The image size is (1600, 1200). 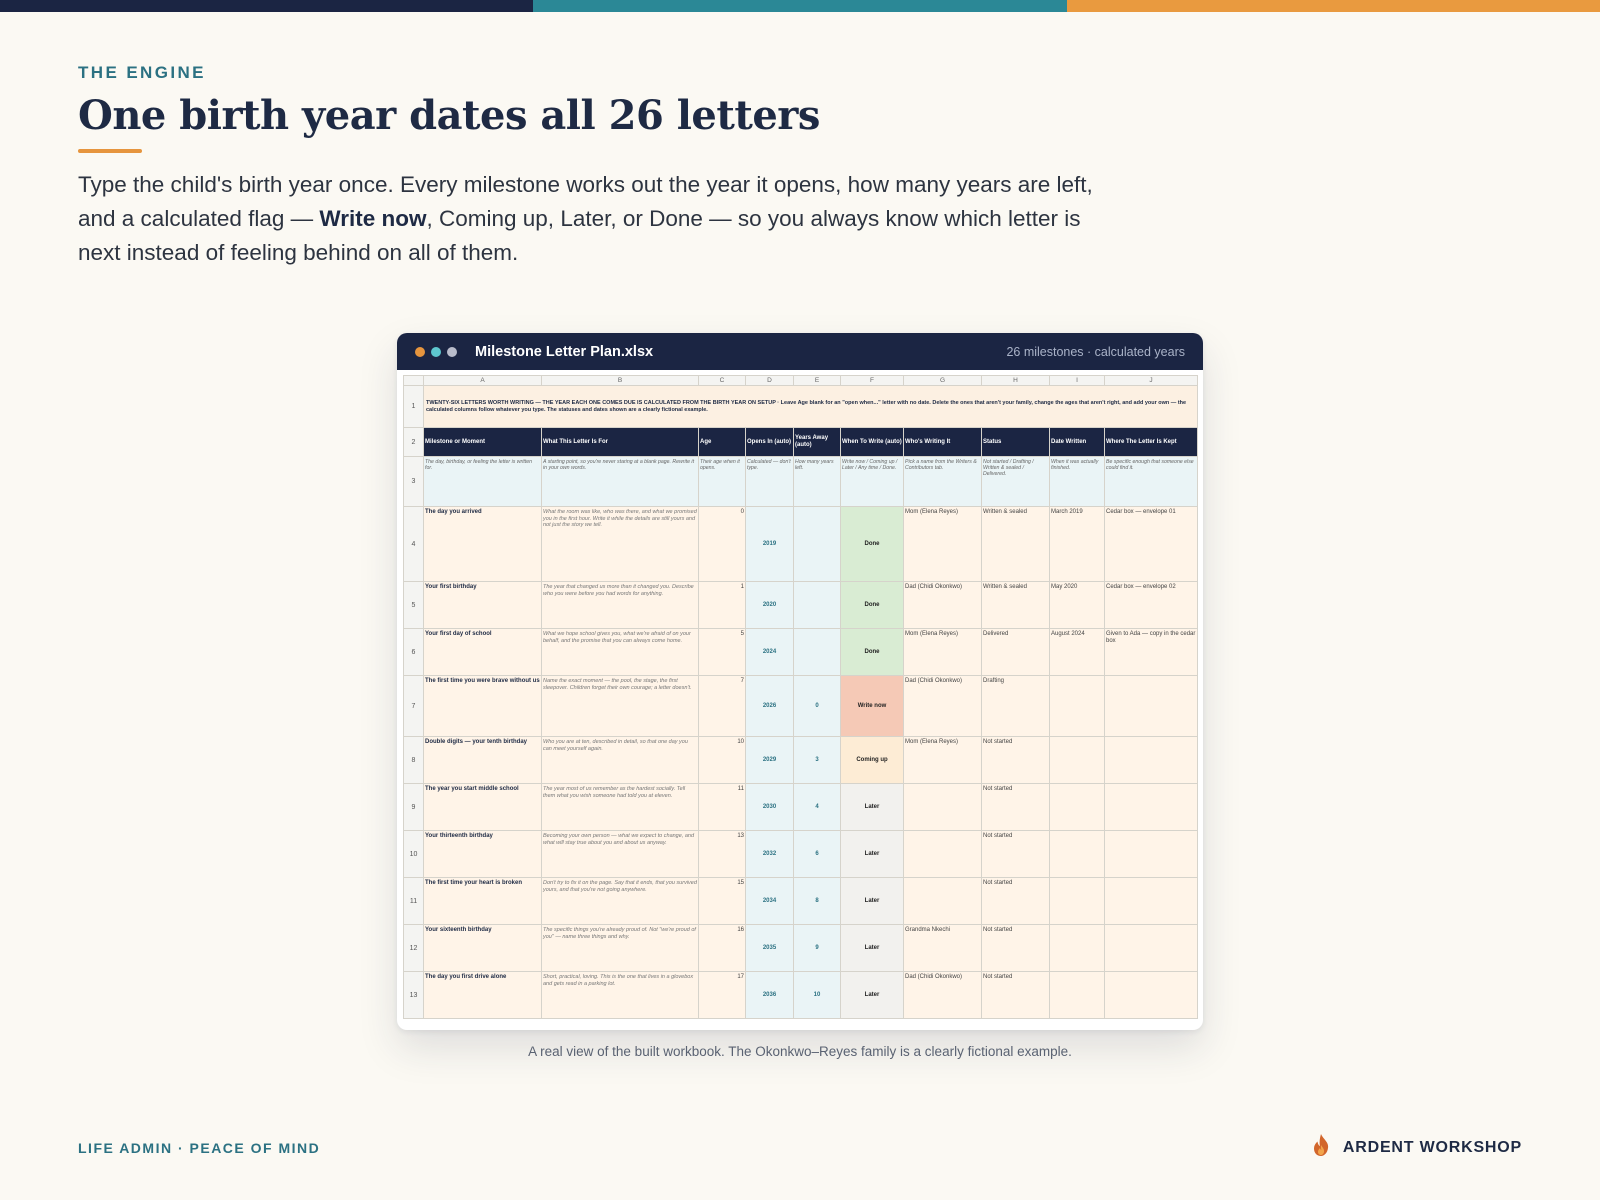 I want to click on row-number: 11, so click(x=413, y=901).